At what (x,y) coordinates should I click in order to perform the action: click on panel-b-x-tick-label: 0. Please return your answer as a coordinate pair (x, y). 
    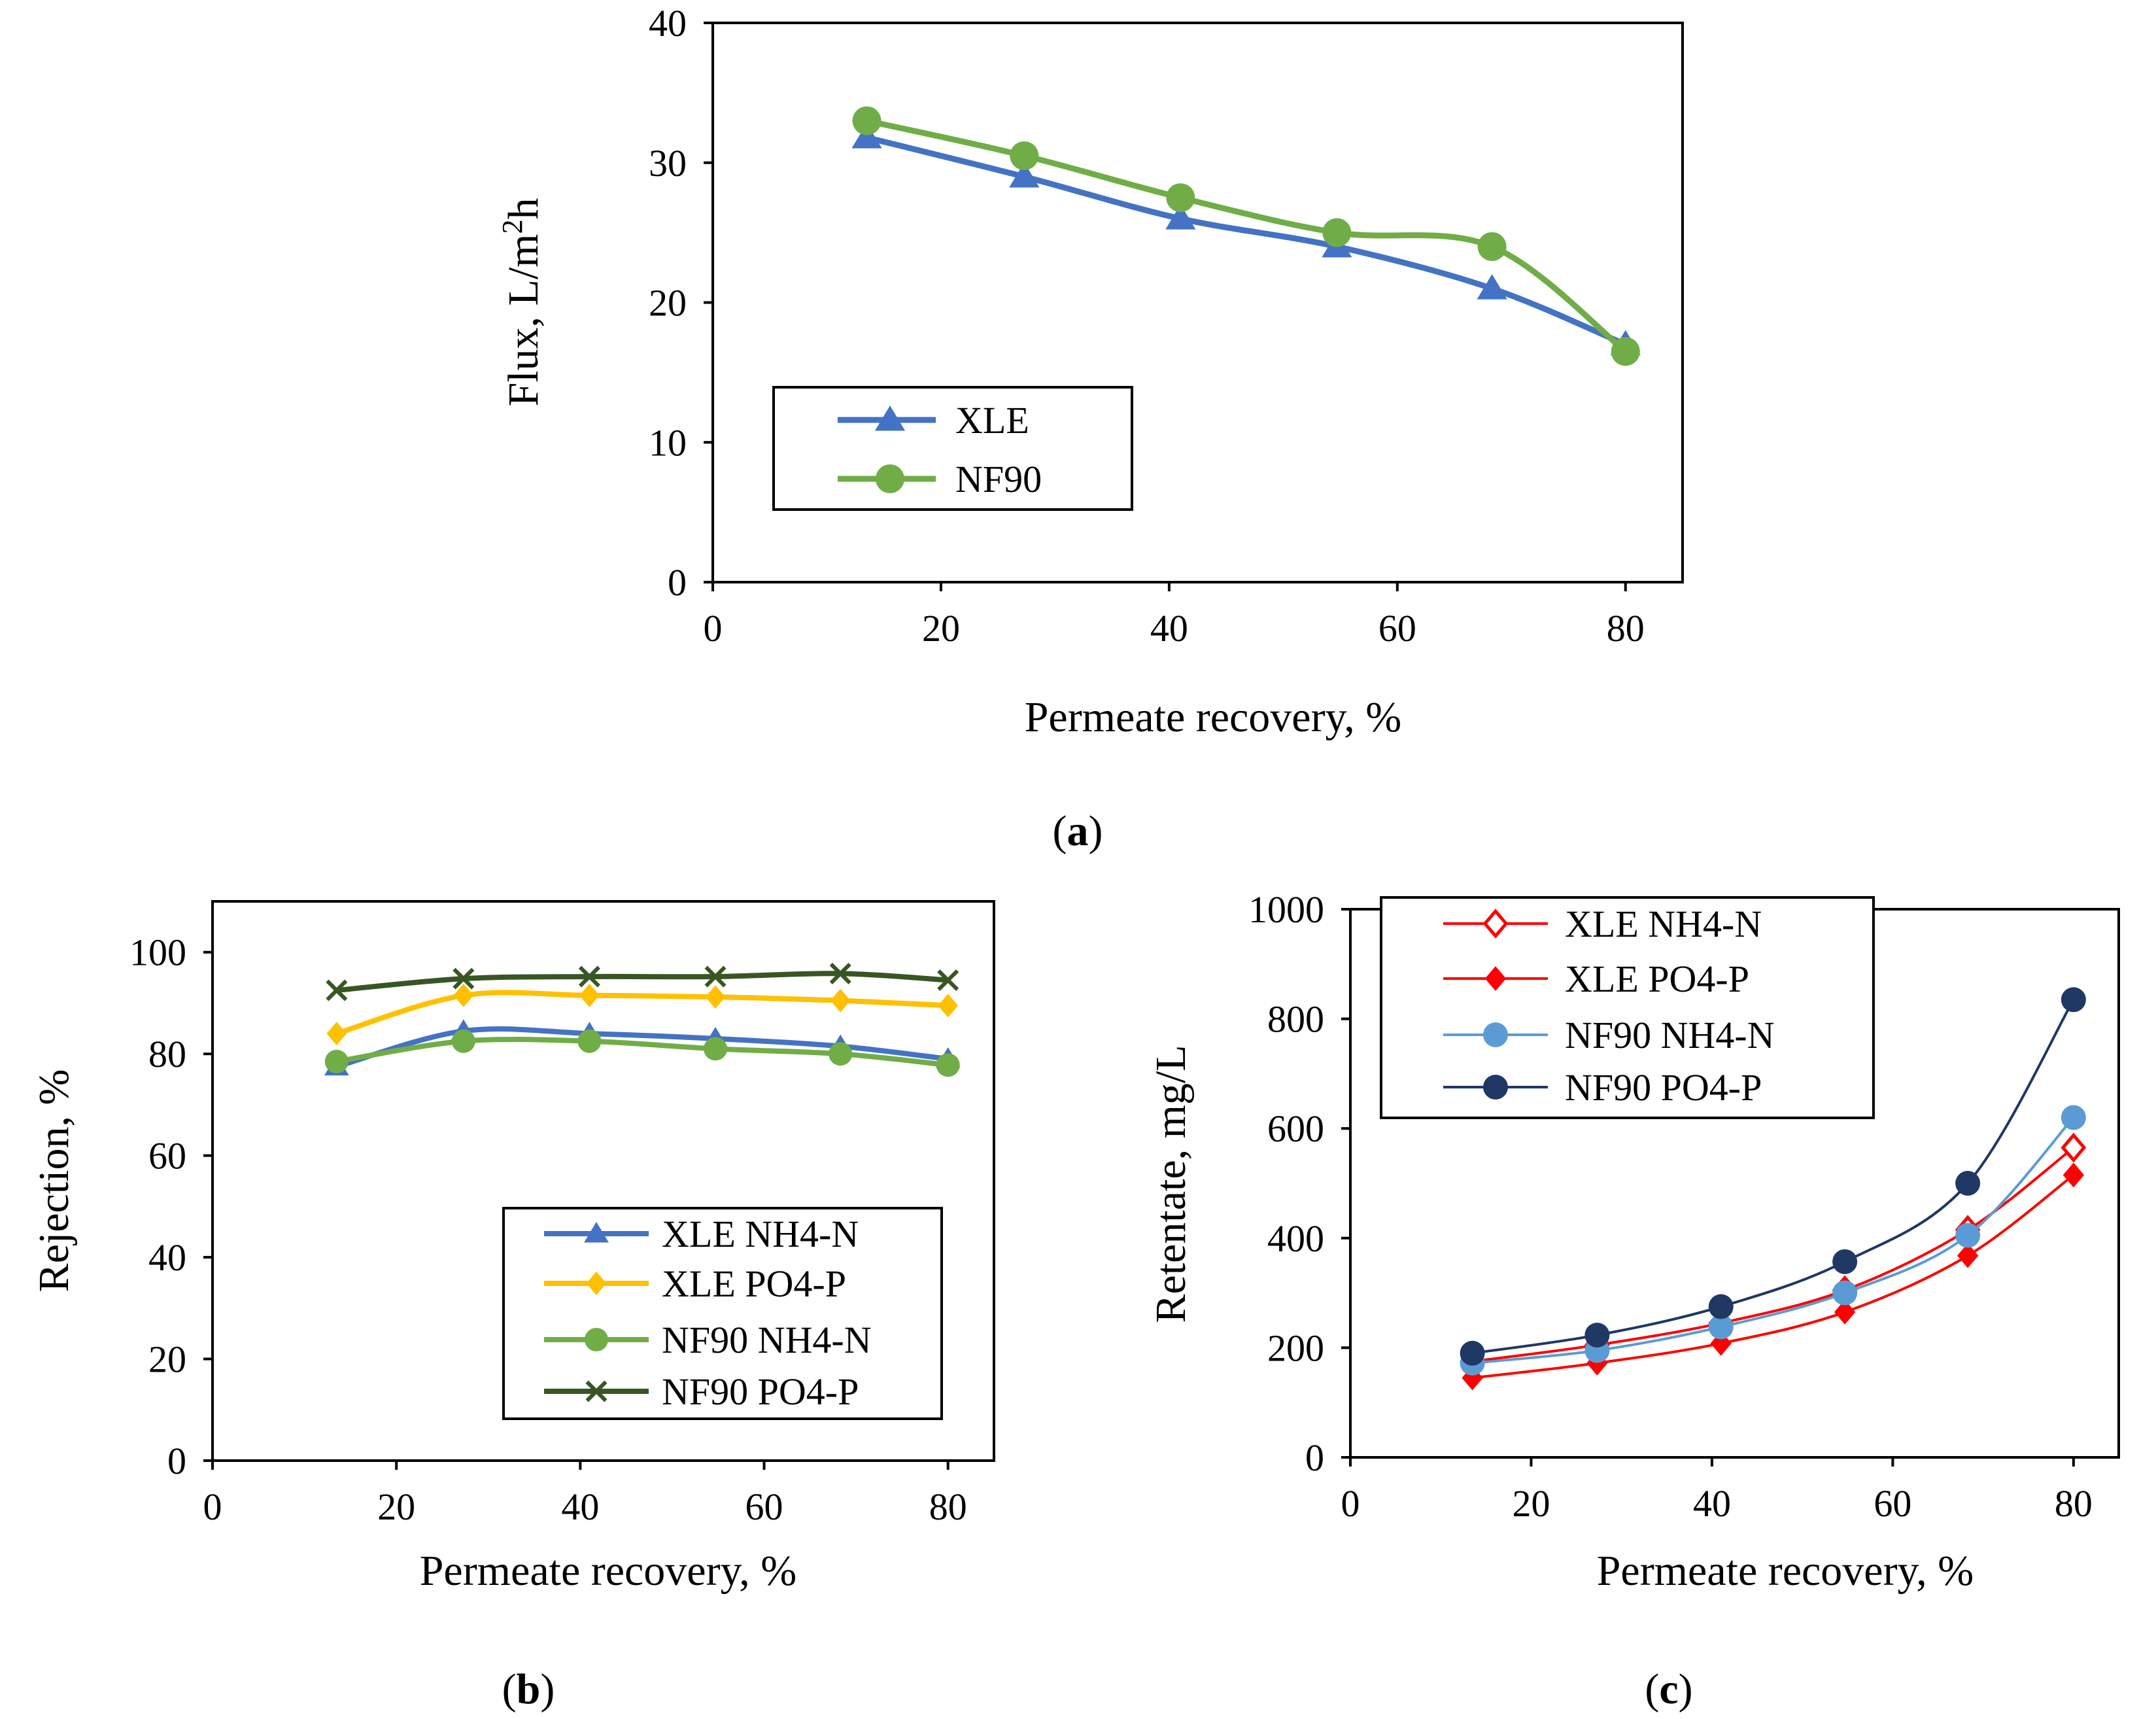
    Looking at the image, I should click on (212, 1506).